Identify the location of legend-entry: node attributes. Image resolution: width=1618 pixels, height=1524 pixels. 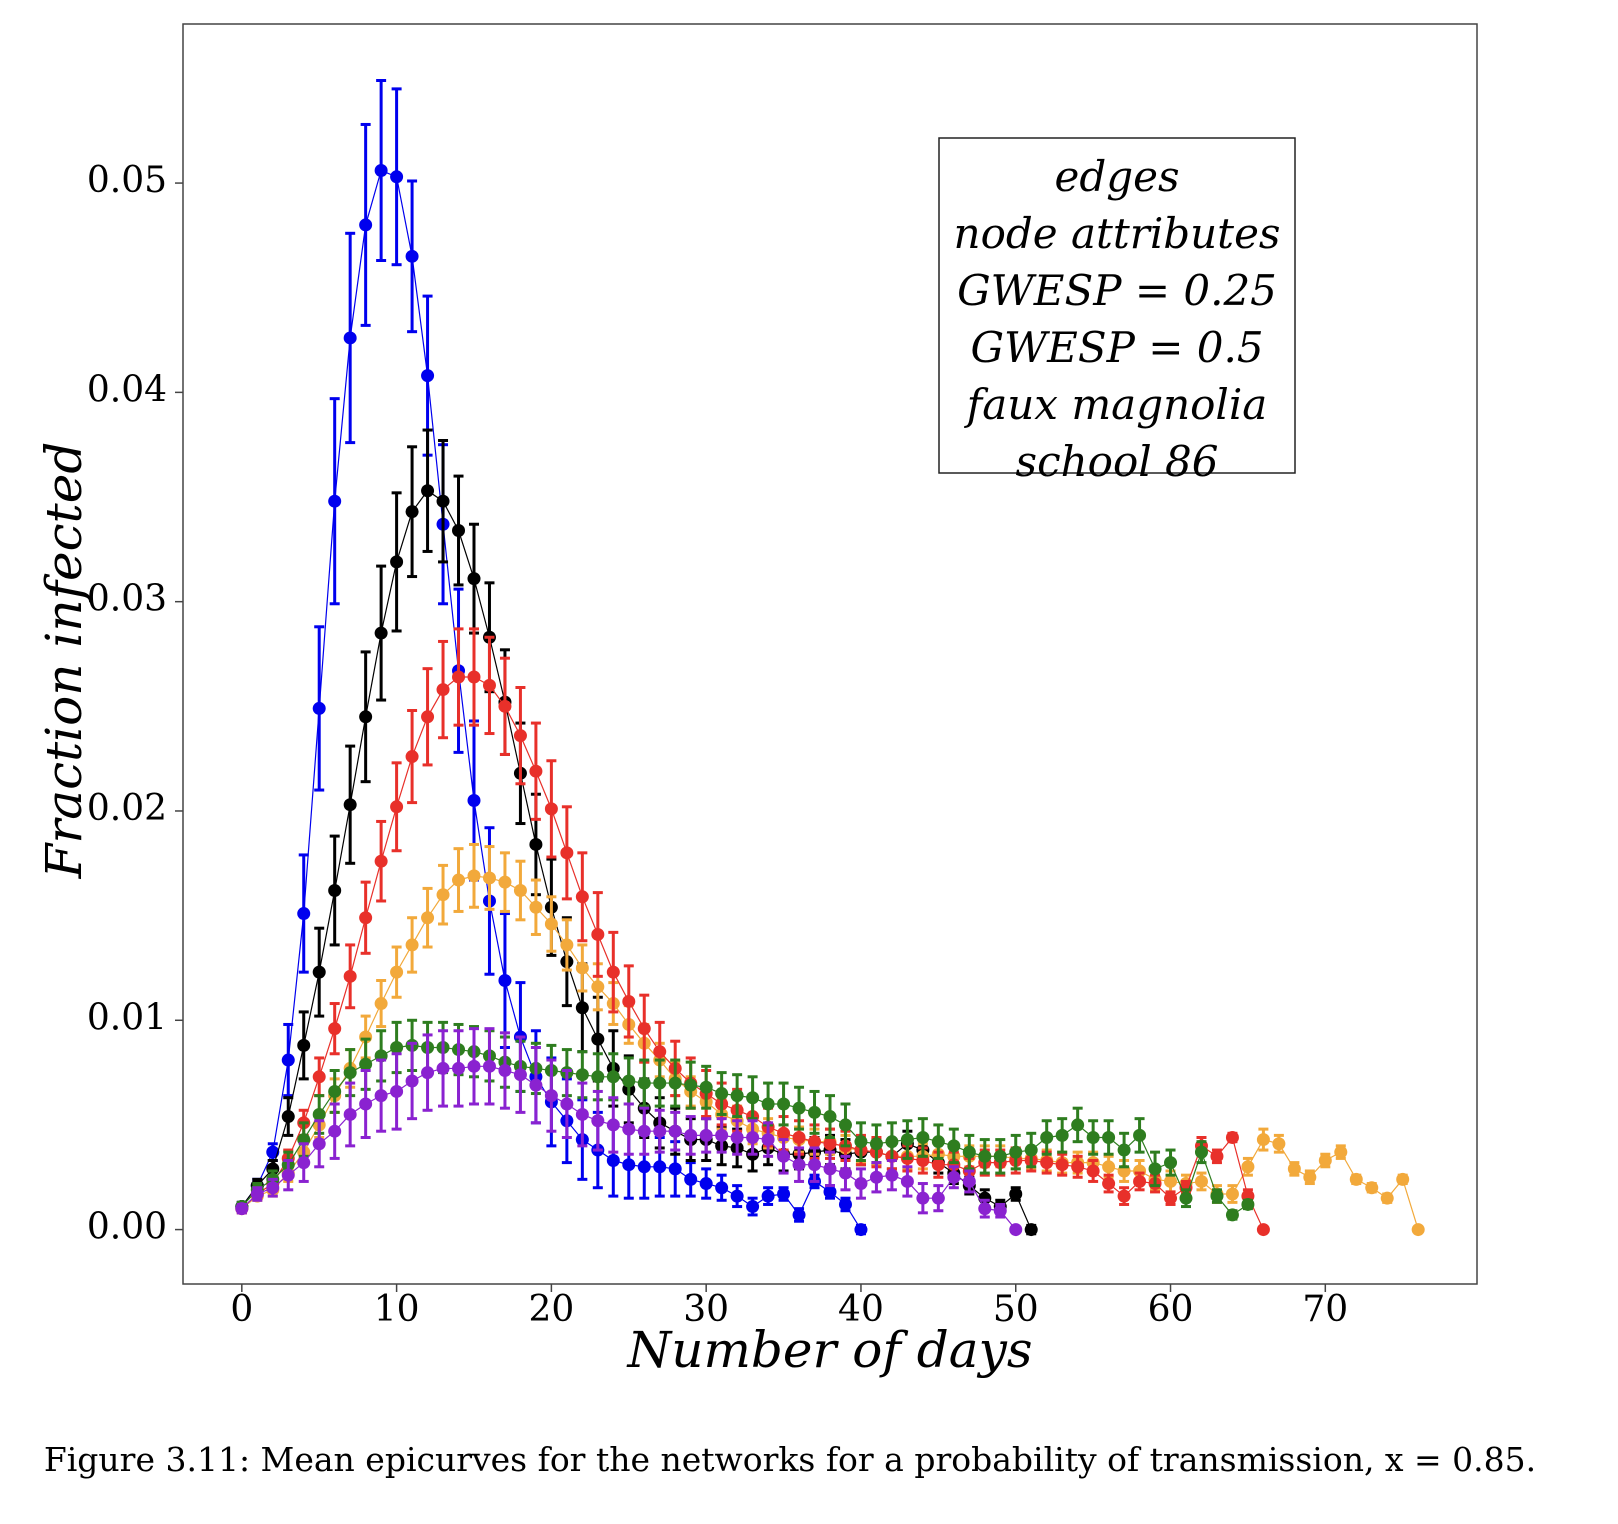
(1117, 233).